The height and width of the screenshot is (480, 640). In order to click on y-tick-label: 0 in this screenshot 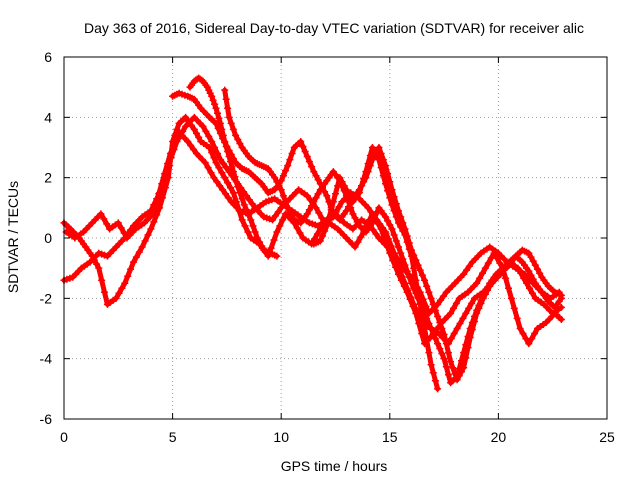, I will do `click(48, 238)`.